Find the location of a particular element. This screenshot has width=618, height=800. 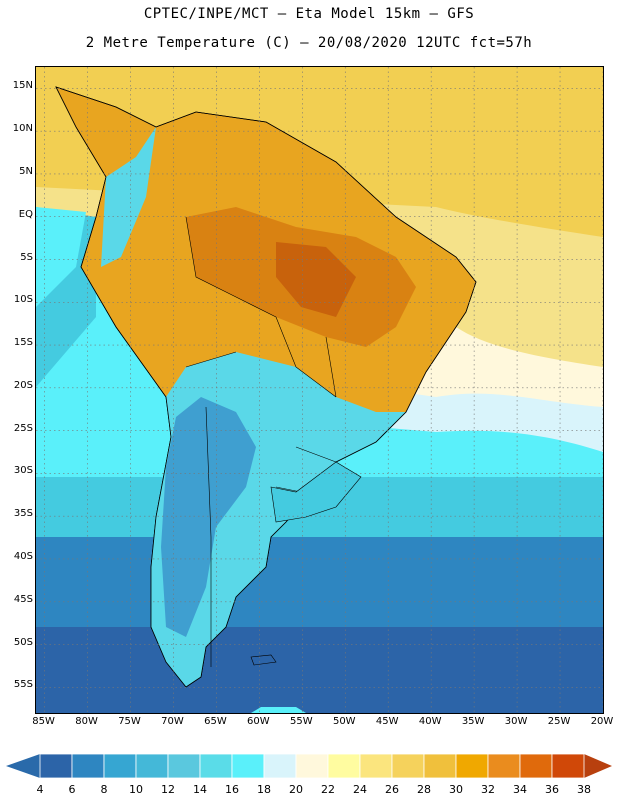

legend-label: 26 is located at coordinates (392, 789).